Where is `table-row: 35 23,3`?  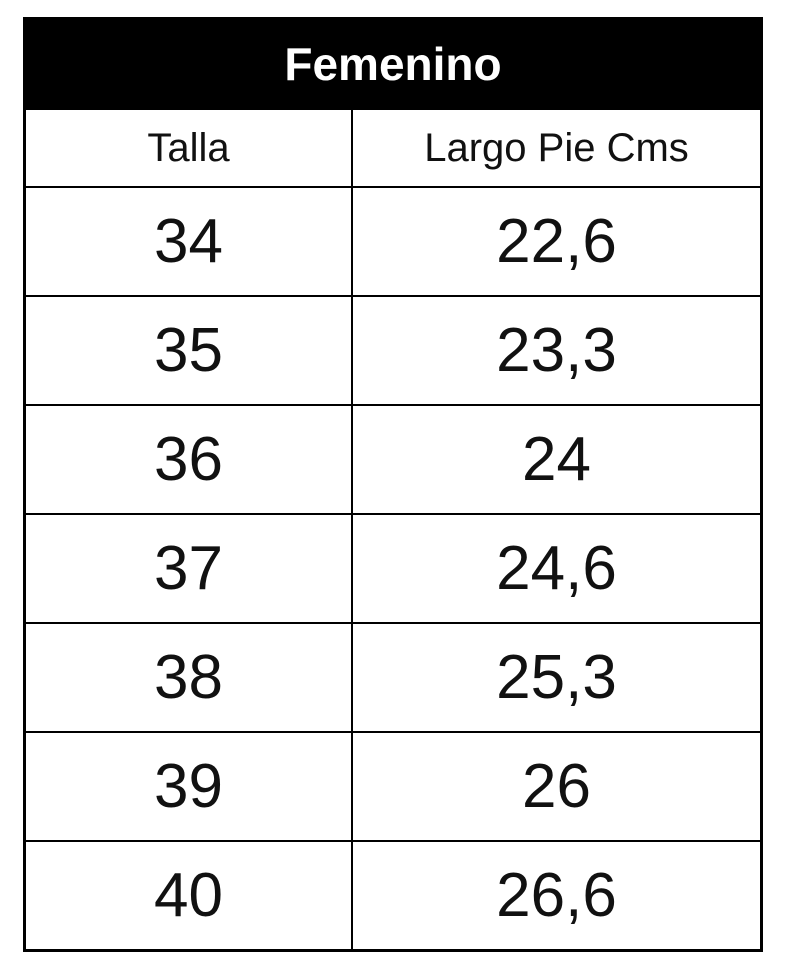
table-row: 35 23,3 is located at coordinates (393, 350).